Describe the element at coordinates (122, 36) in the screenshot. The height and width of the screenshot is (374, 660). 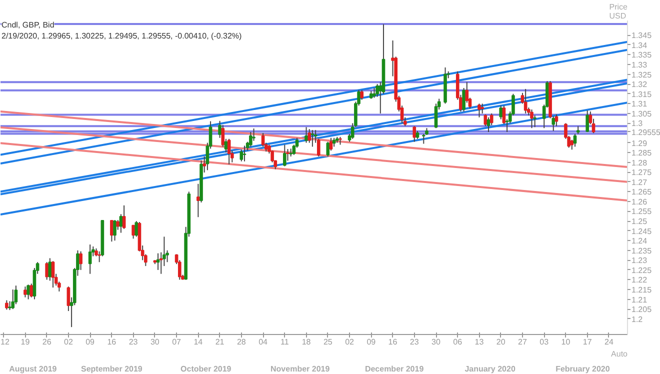
I see `text: 2/19/2020, 1.29965, 1.30225, 1.29495, 1.29555, -0.00410, (-0.32%)` at that location.